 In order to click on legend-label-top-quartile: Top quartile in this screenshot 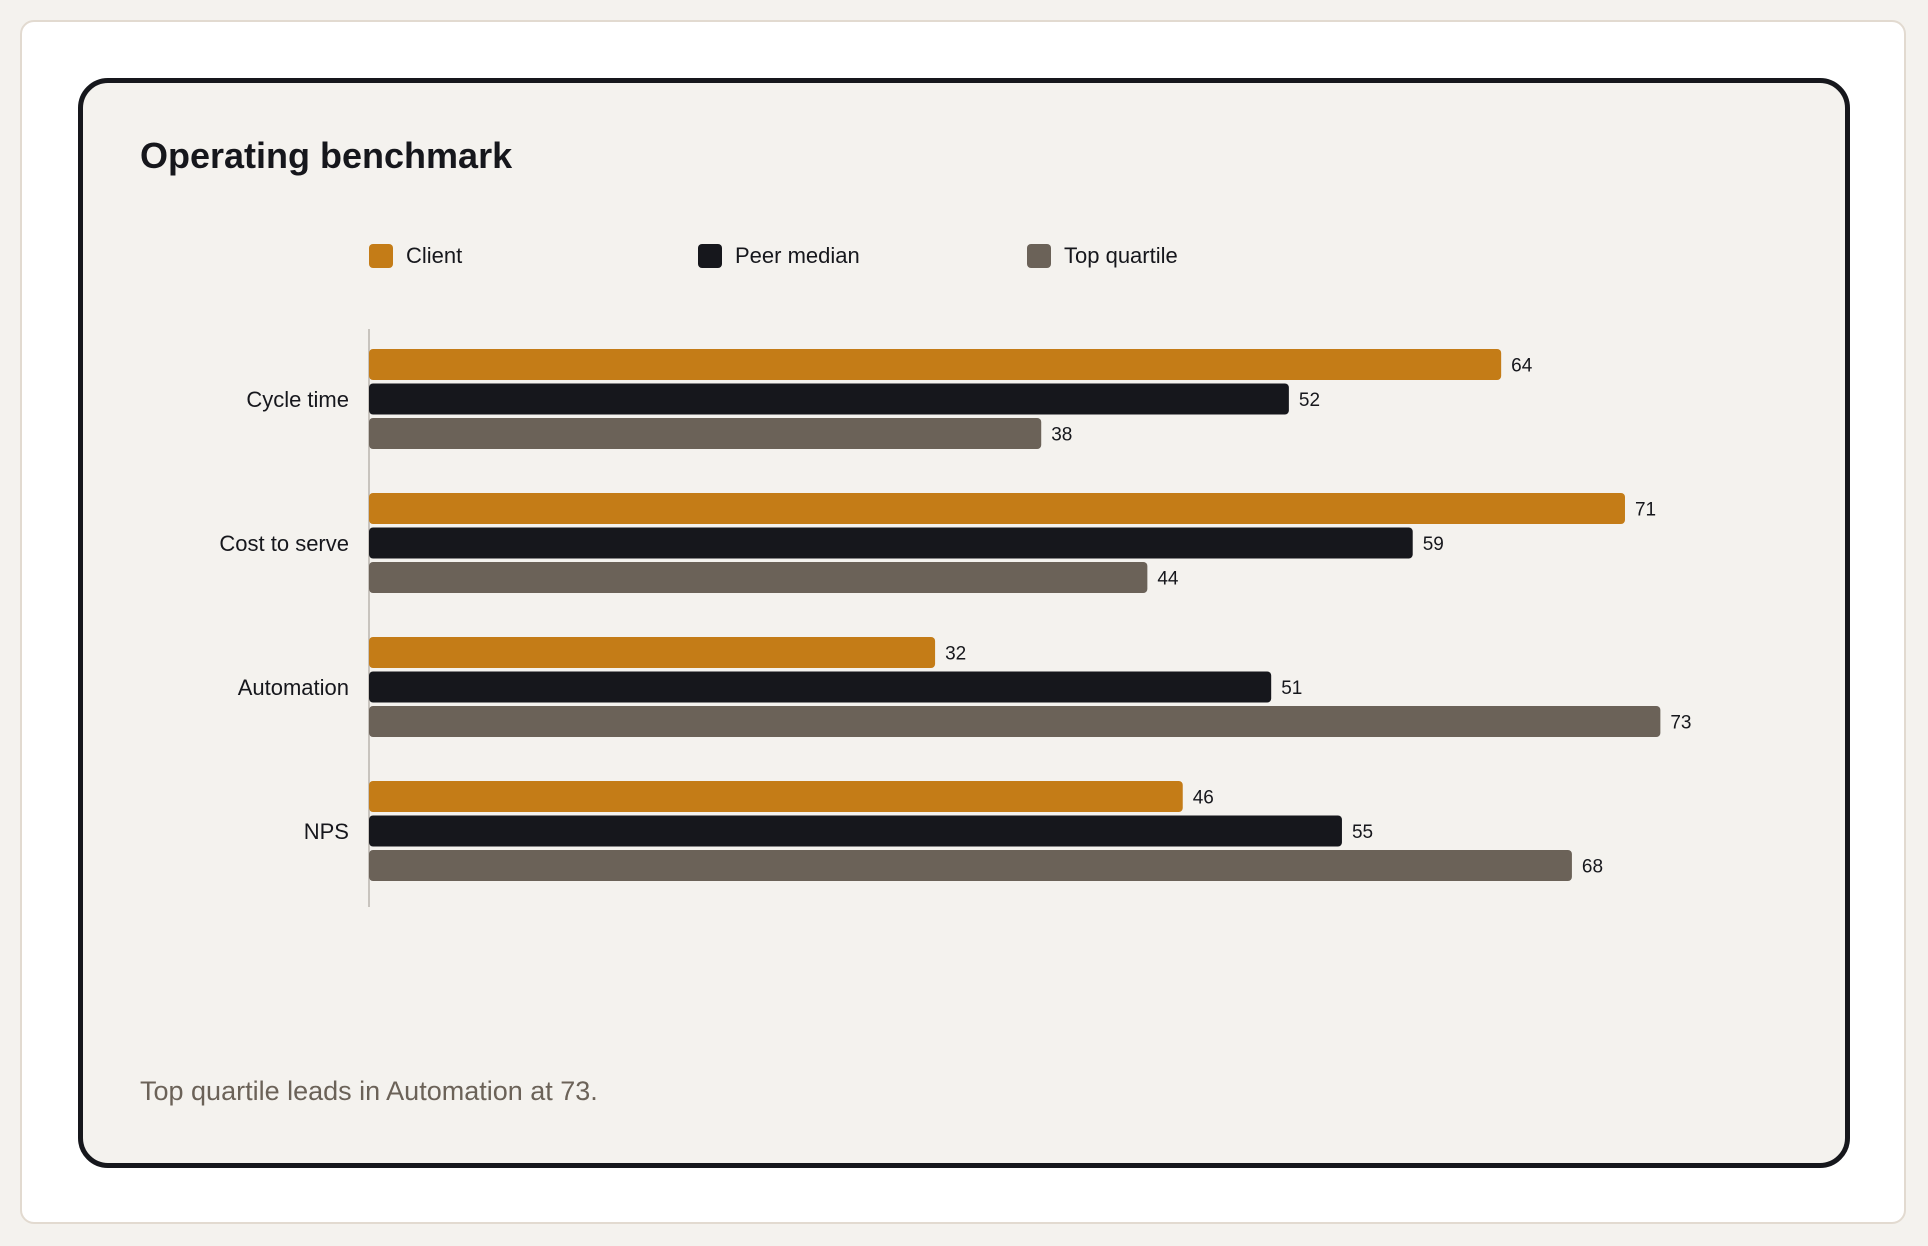, I will do `click(1121, 255)`.